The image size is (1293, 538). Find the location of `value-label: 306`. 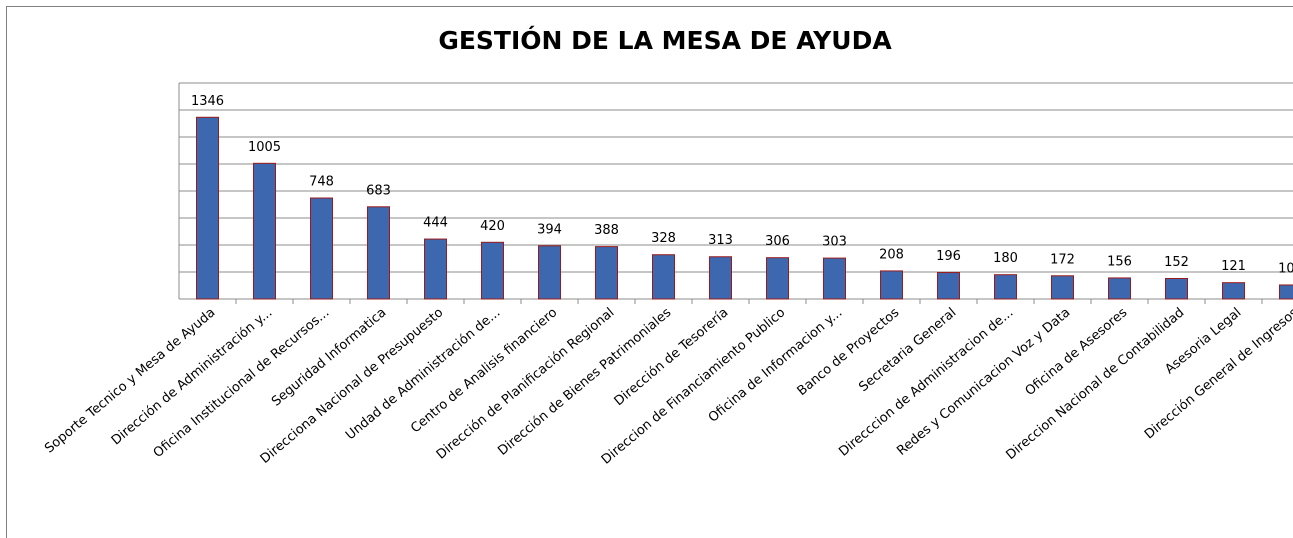

value-label: 306 is located at coordinates (777, 241).